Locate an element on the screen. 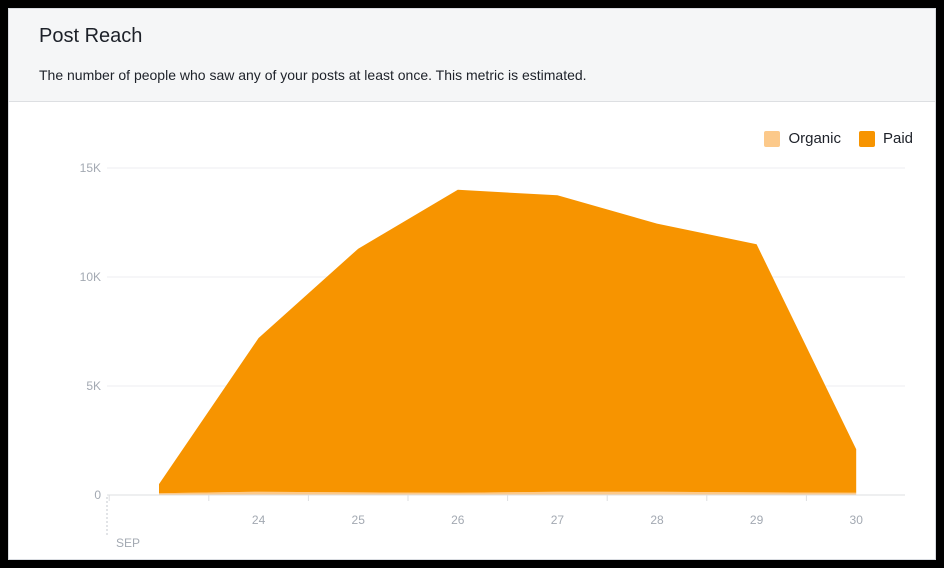 The height and width of the screenshot is (568, 944). y-tick-label: 5K is located at coordinates (93, 386).